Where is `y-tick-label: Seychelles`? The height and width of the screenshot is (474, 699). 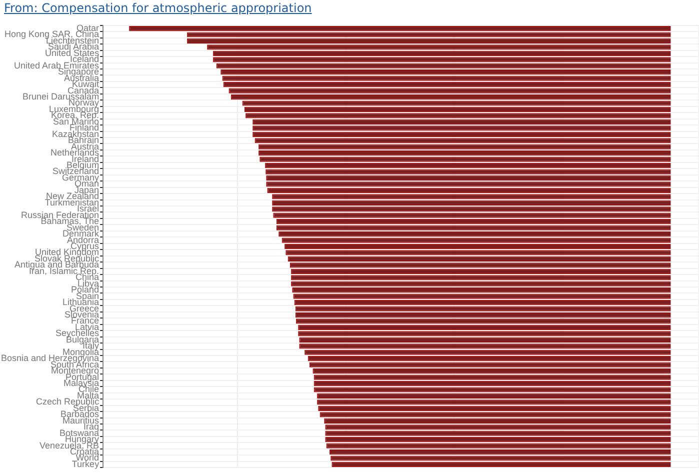 y-tick-label: Seychelles is located at coordinates (78, 333).